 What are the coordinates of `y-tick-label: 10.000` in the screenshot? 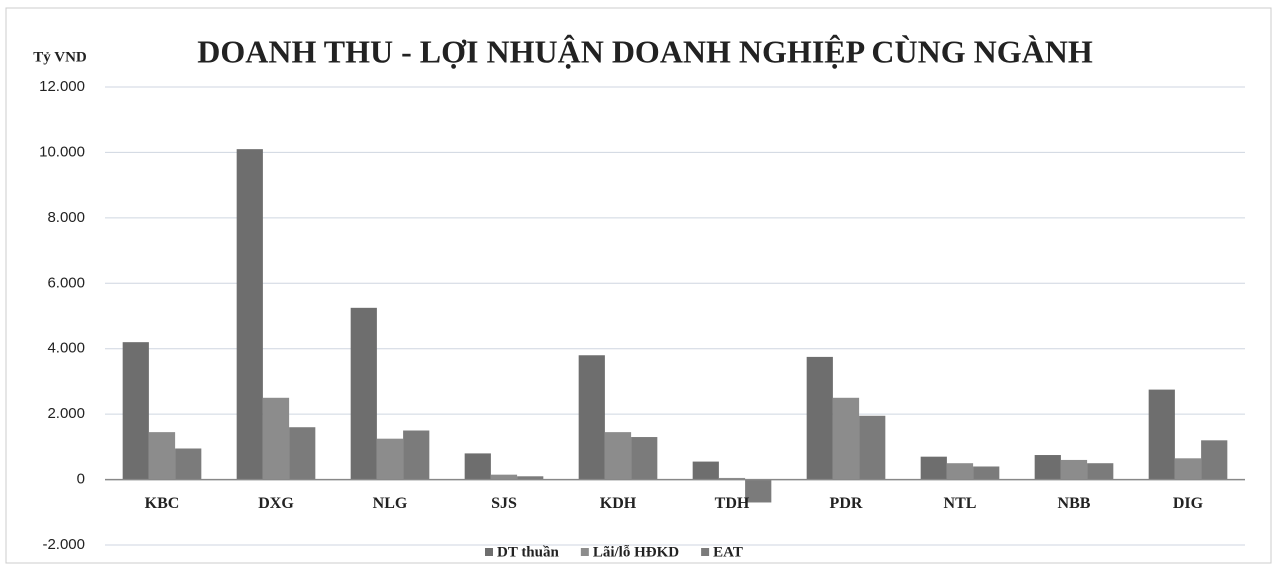 It's located at (62, 151).